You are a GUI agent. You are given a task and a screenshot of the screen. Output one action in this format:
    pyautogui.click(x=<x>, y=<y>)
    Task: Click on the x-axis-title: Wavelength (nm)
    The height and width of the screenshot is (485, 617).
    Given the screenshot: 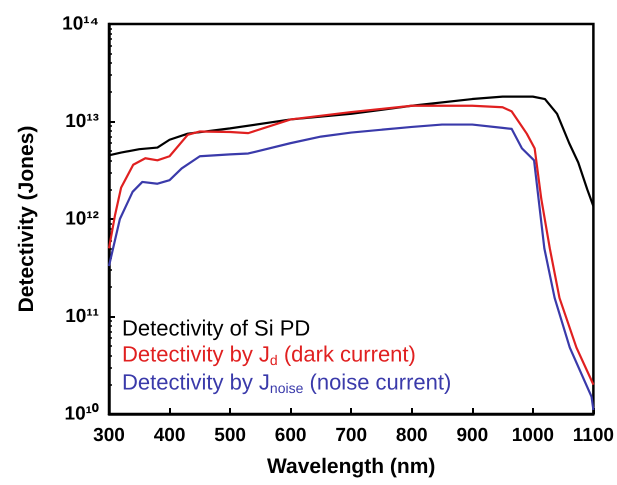 What is the action you would take?
    pyautogui.click(x=351, y=466)
    